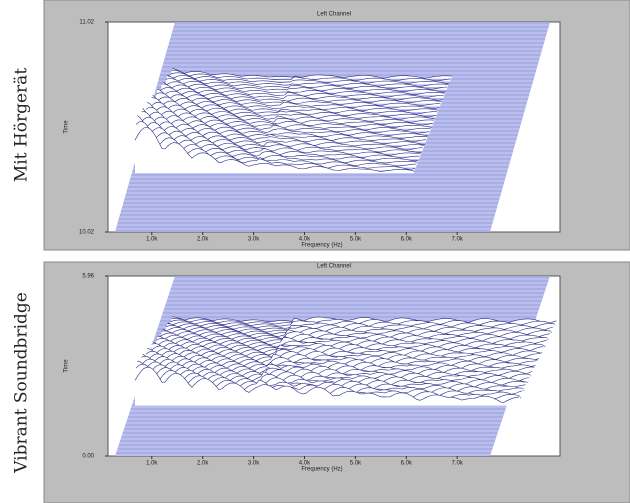  I want to click on y-tick-label: 10.02, so click(87, 233).